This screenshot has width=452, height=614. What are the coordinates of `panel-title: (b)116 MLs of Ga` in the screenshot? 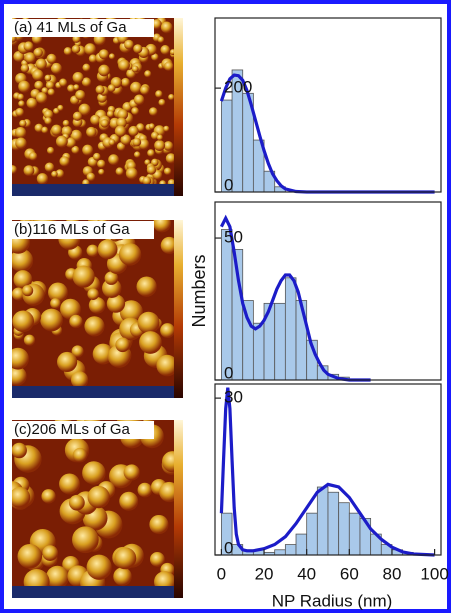 It's located at (72, 229).